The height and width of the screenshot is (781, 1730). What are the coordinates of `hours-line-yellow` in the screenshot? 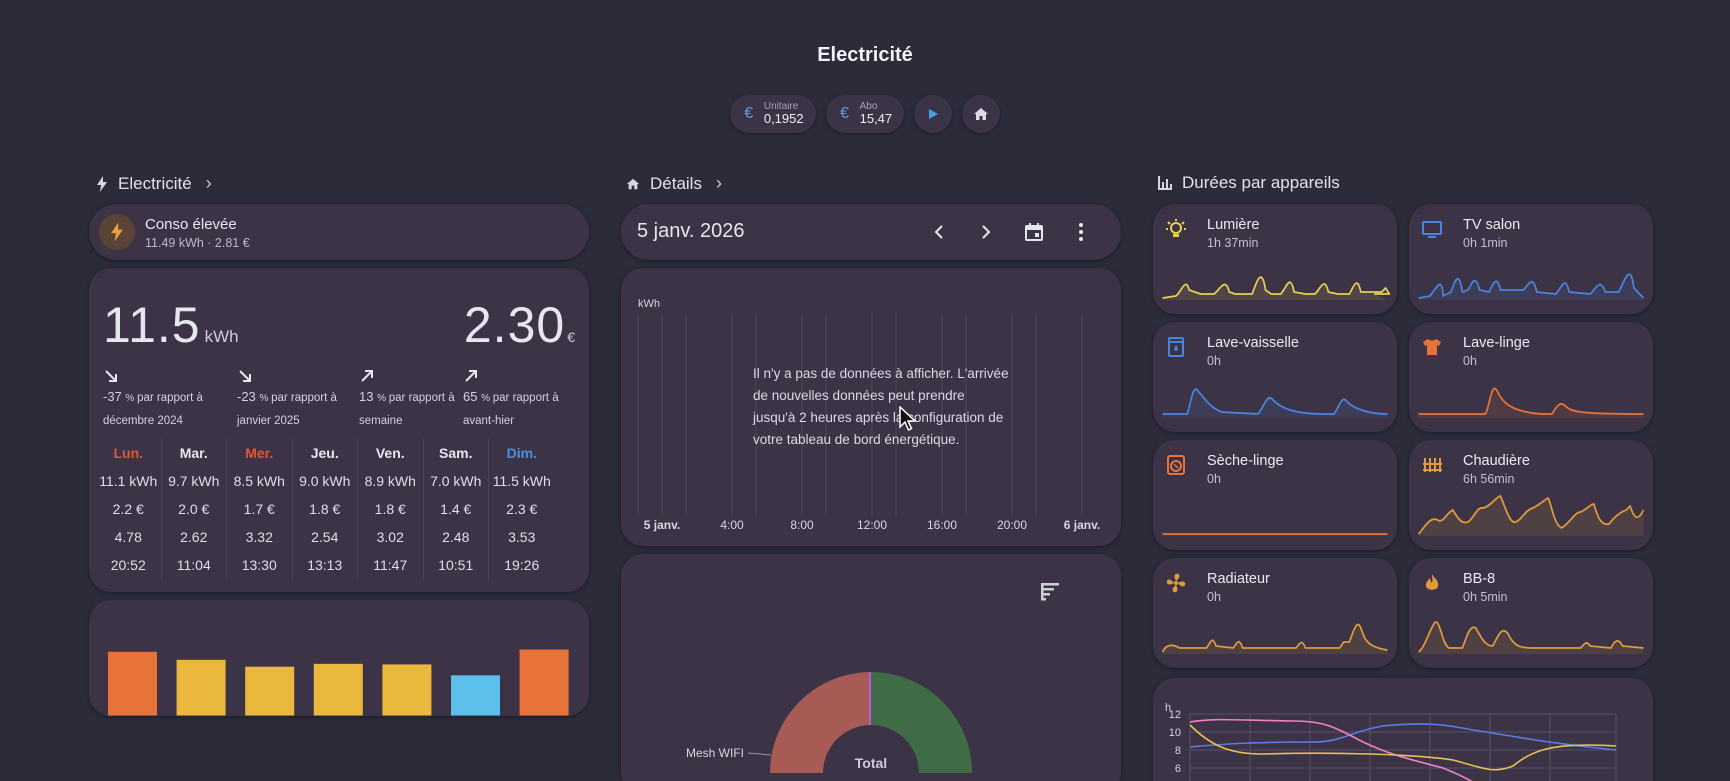 It's located at (1403, 747).